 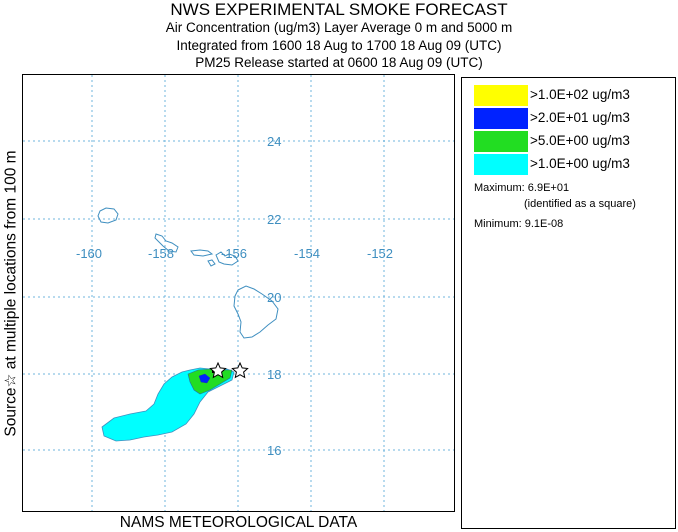 What do you see at coordinates (238, 522) in the screenshot?
I see `data-source-footer: NAMS METEOROLOGICAL DATA` at bounding box center [238, 522].